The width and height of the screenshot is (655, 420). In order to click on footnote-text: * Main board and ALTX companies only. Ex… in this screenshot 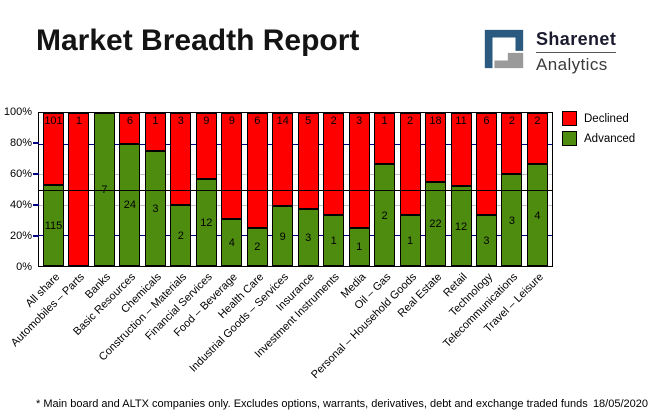, I will do `click(312, 404)`.